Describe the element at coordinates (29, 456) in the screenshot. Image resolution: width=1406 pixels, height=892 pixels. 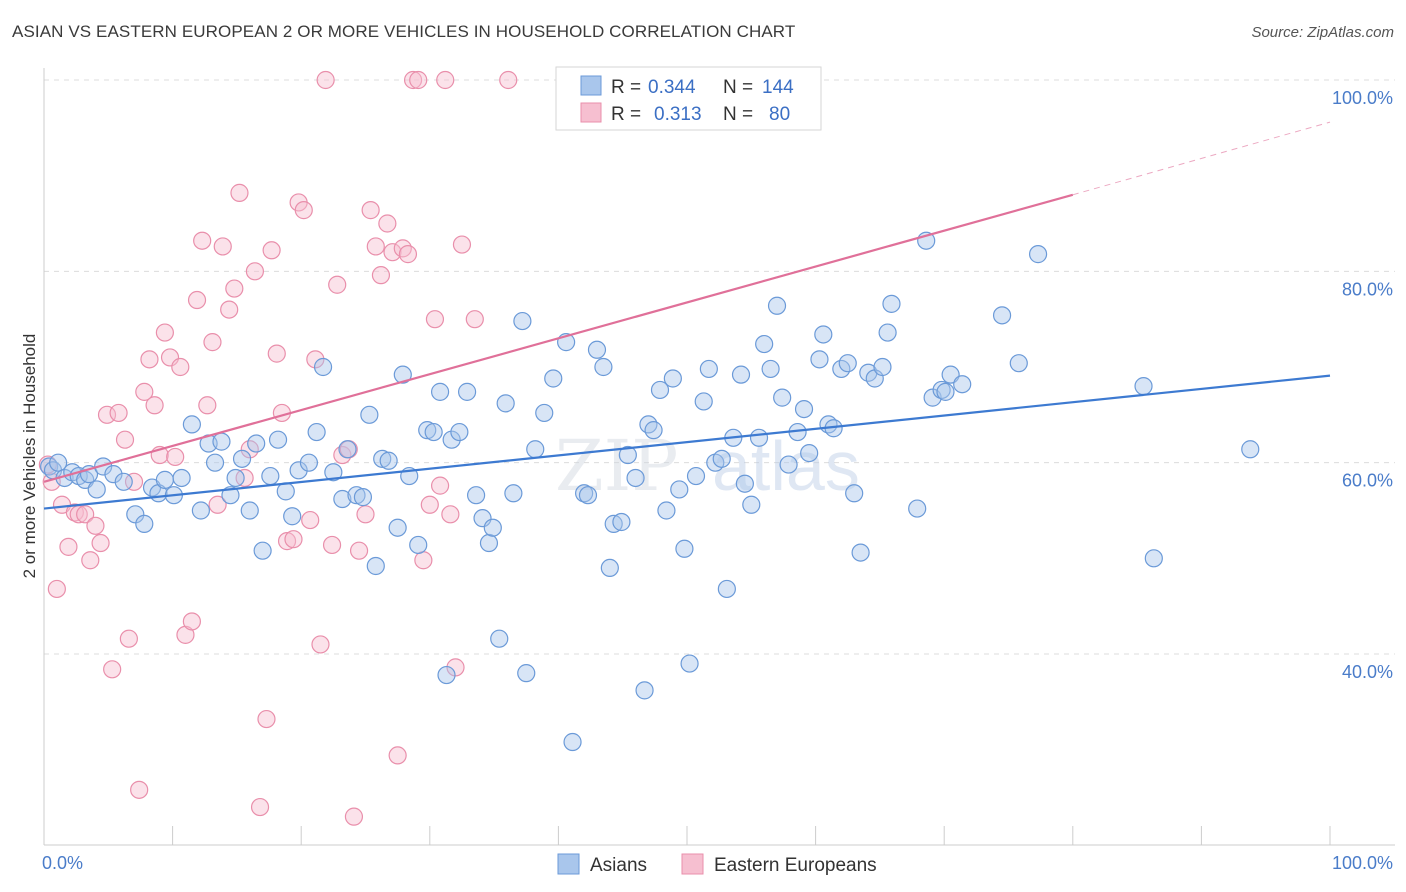
I see `y-axis-title: 2 or more Vehicles in Household` at that location.